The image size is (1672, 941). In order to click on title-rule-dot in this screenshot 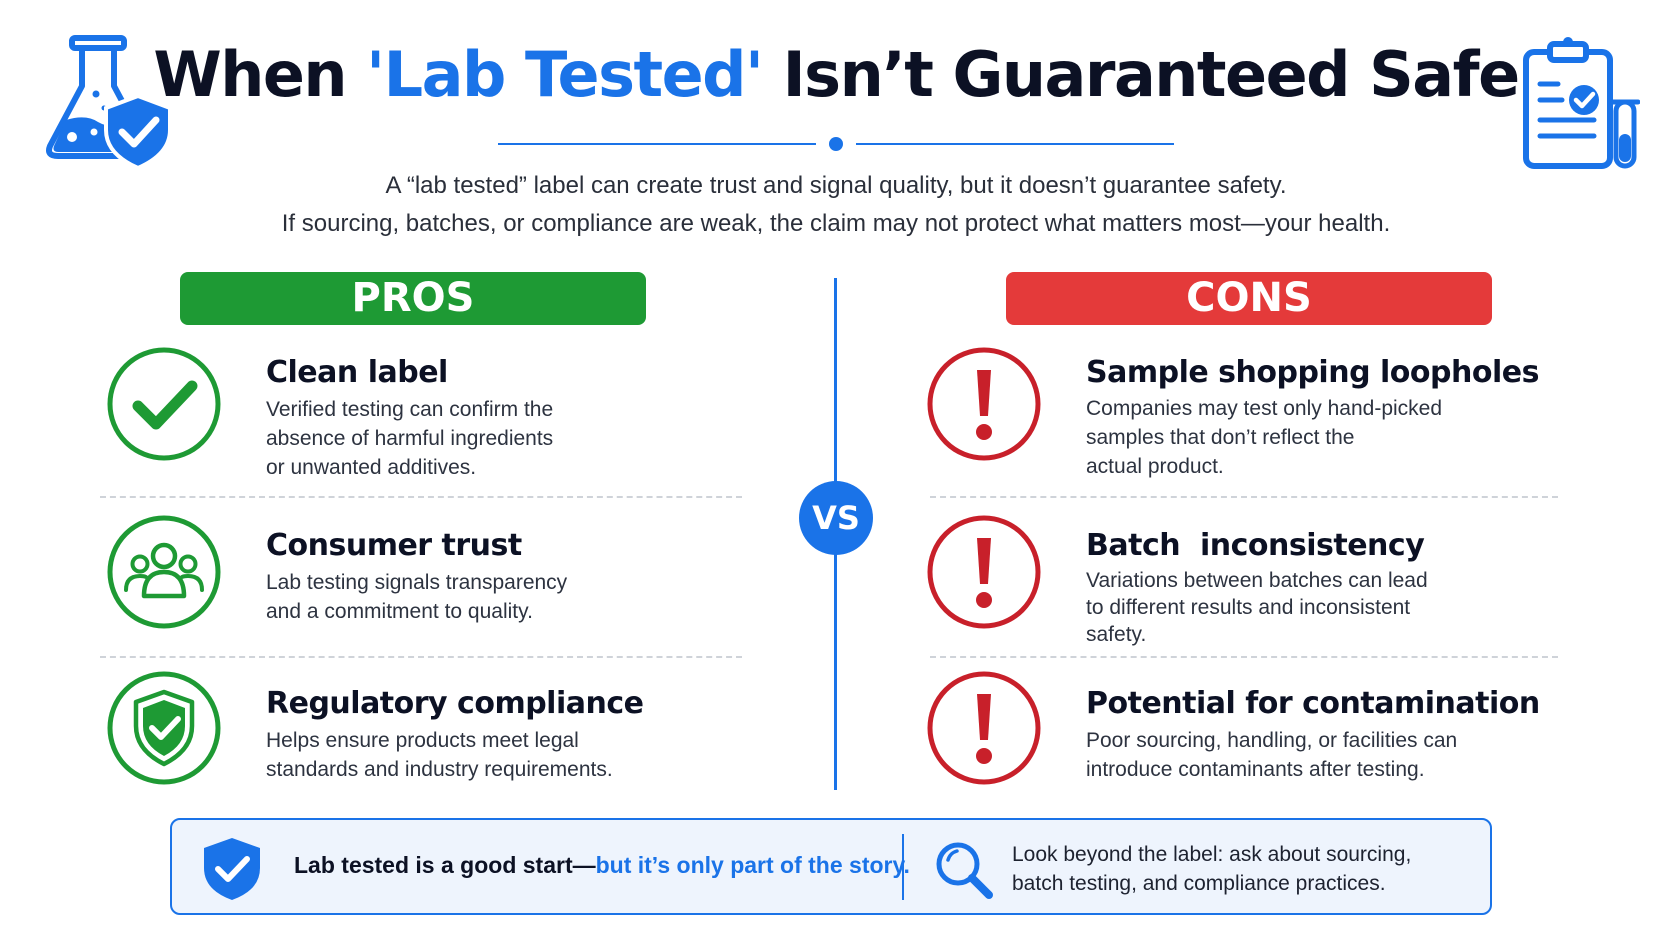, I will do `click(836, 144)`.